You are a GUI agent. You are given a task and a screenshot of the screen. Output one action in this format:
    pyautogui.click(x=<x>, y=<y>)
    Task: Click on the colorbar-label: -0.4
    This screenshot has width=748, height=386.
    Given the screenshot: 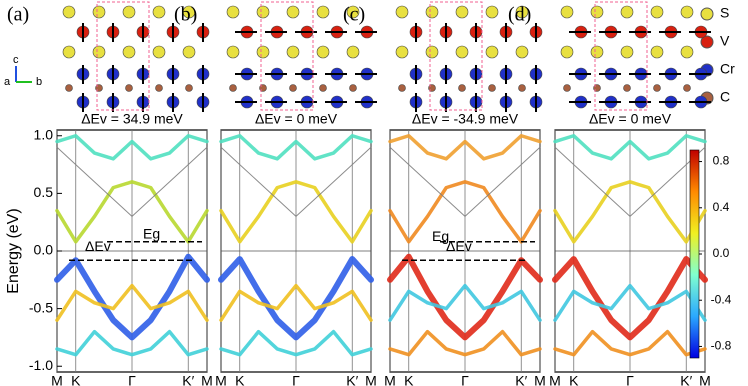 What is the action you would take?
    pyautogui.click(x=721, y=299)
    